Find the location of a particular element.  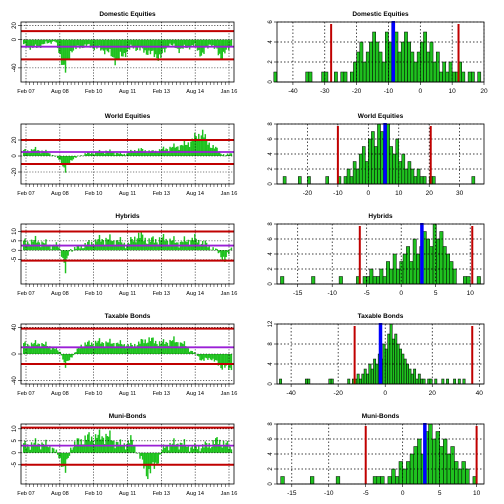

x-tick-label: Feb 07 is located at coordinates (25, 394).